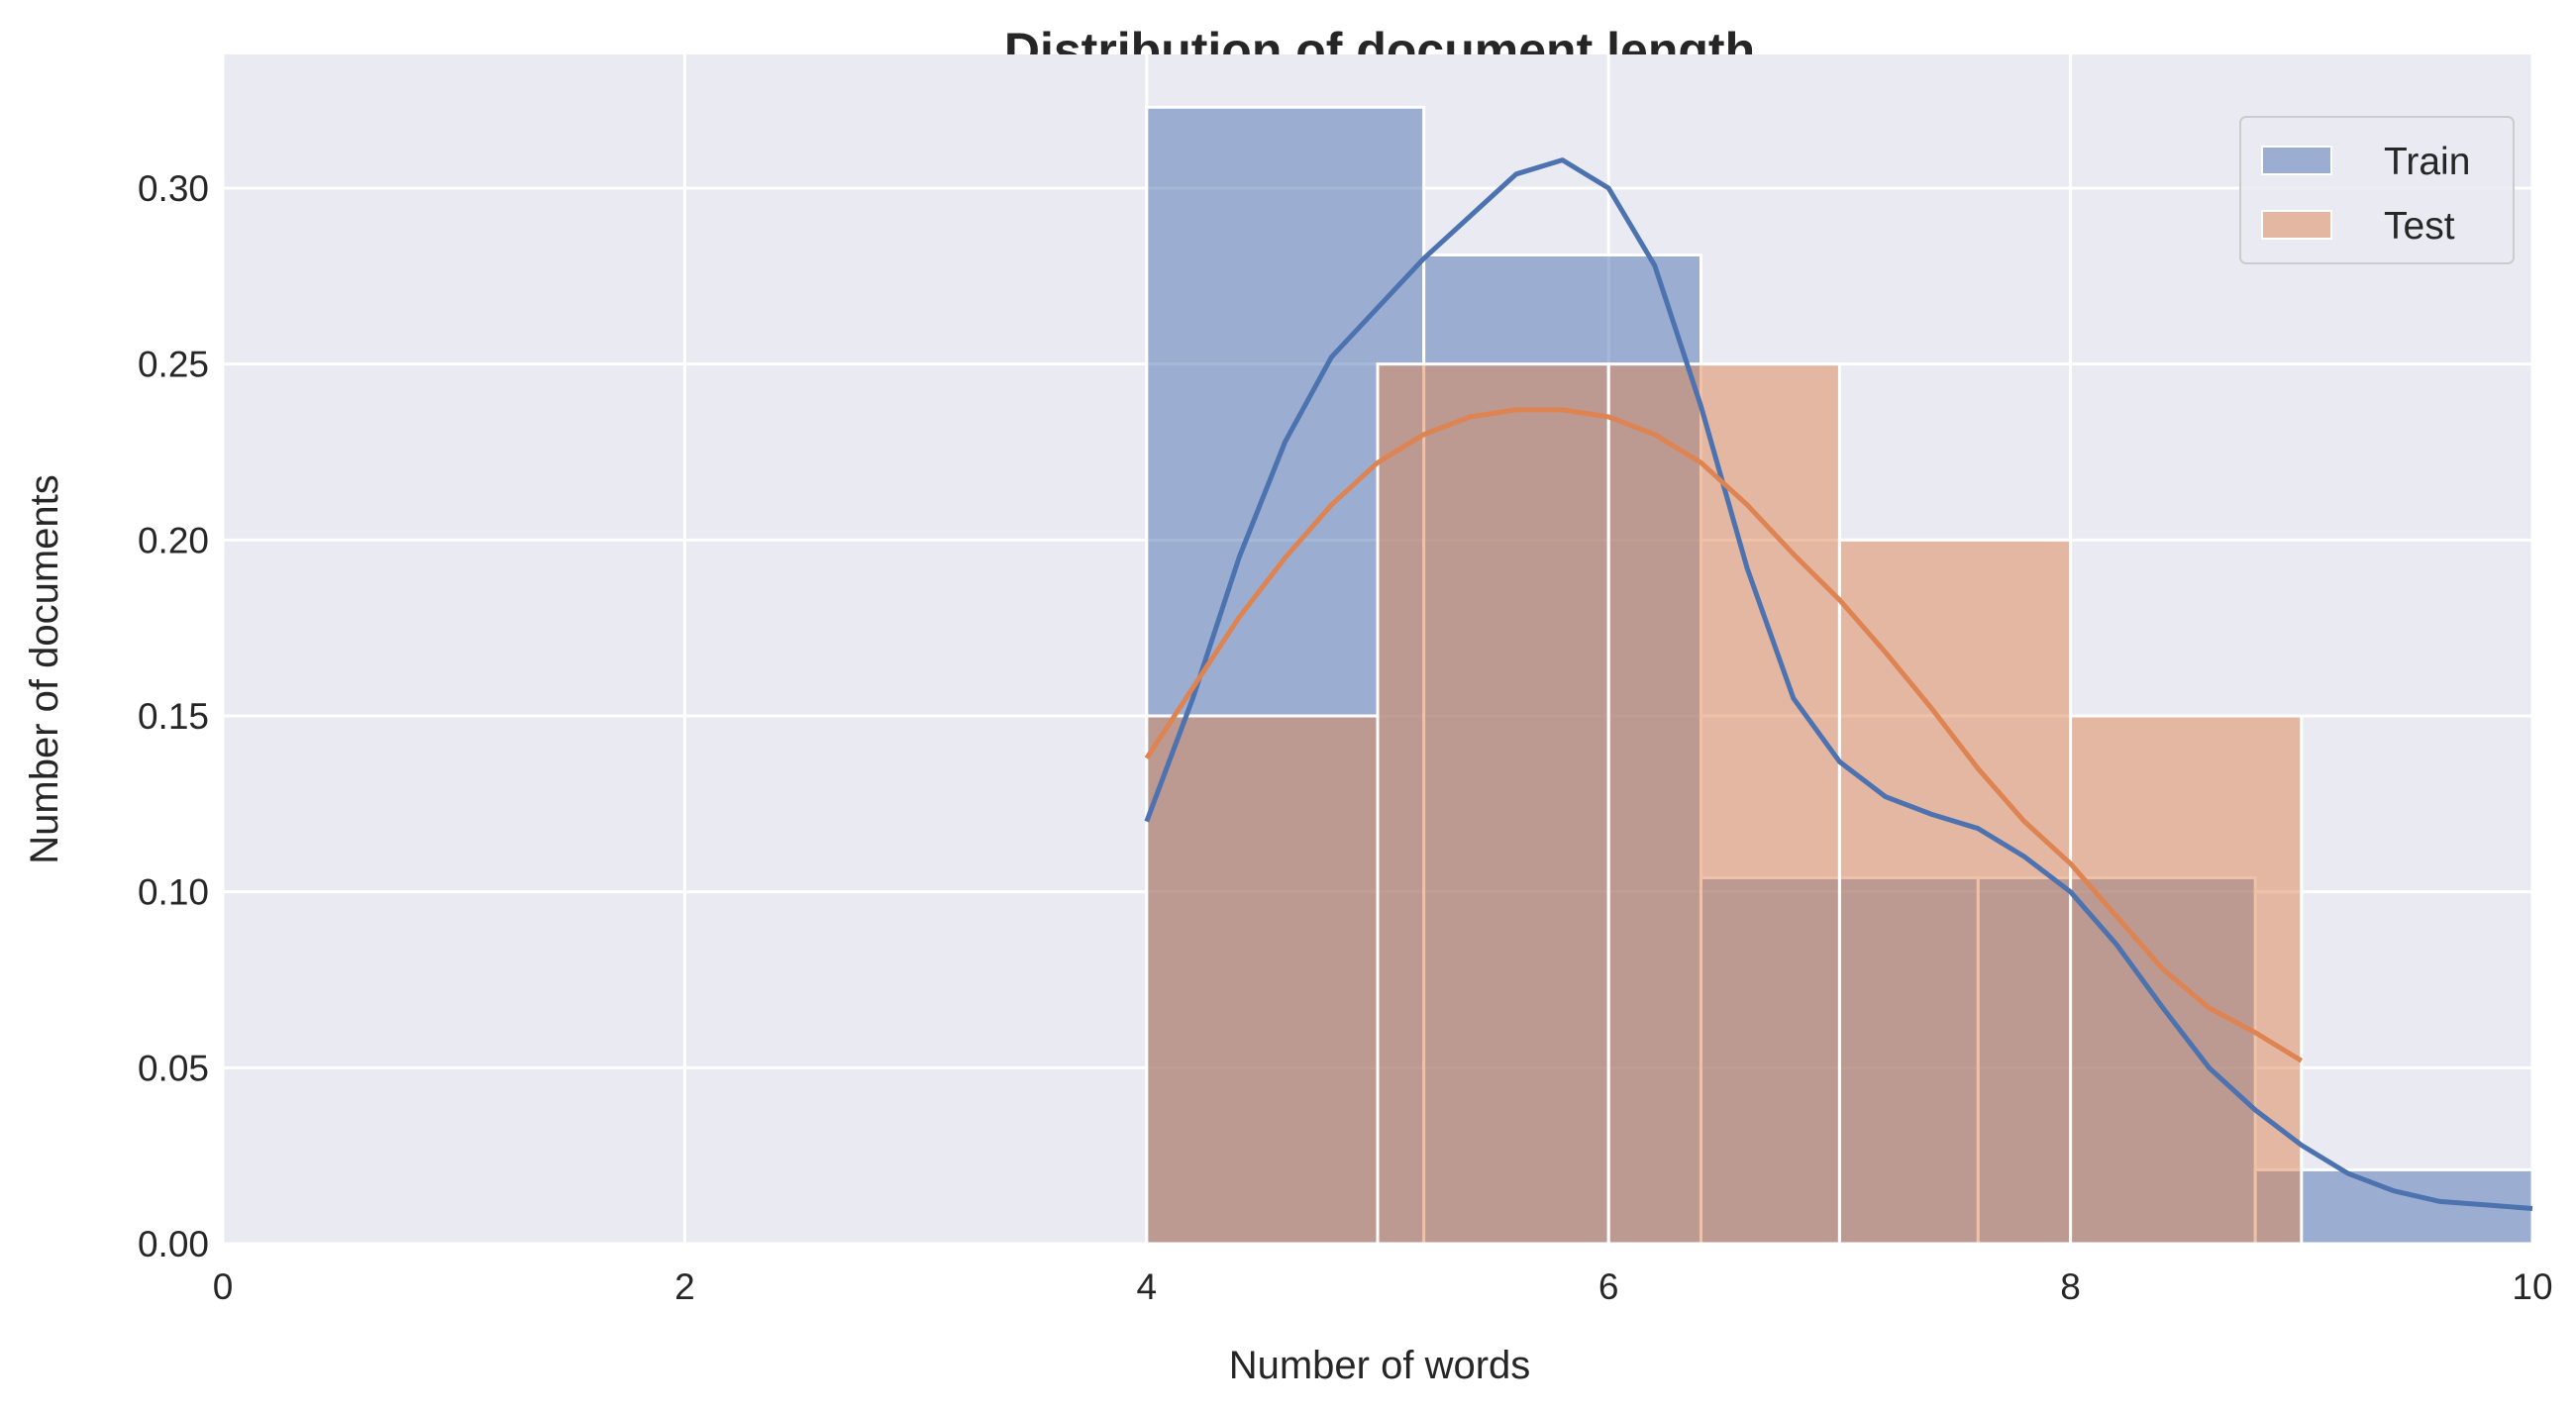 This screenshot has height=1413, width=2576. What do you see at coordinates (1608, 1286) in the screenshot?
I see `x-tick-label: 6` at bounding box center [1608, 1286].